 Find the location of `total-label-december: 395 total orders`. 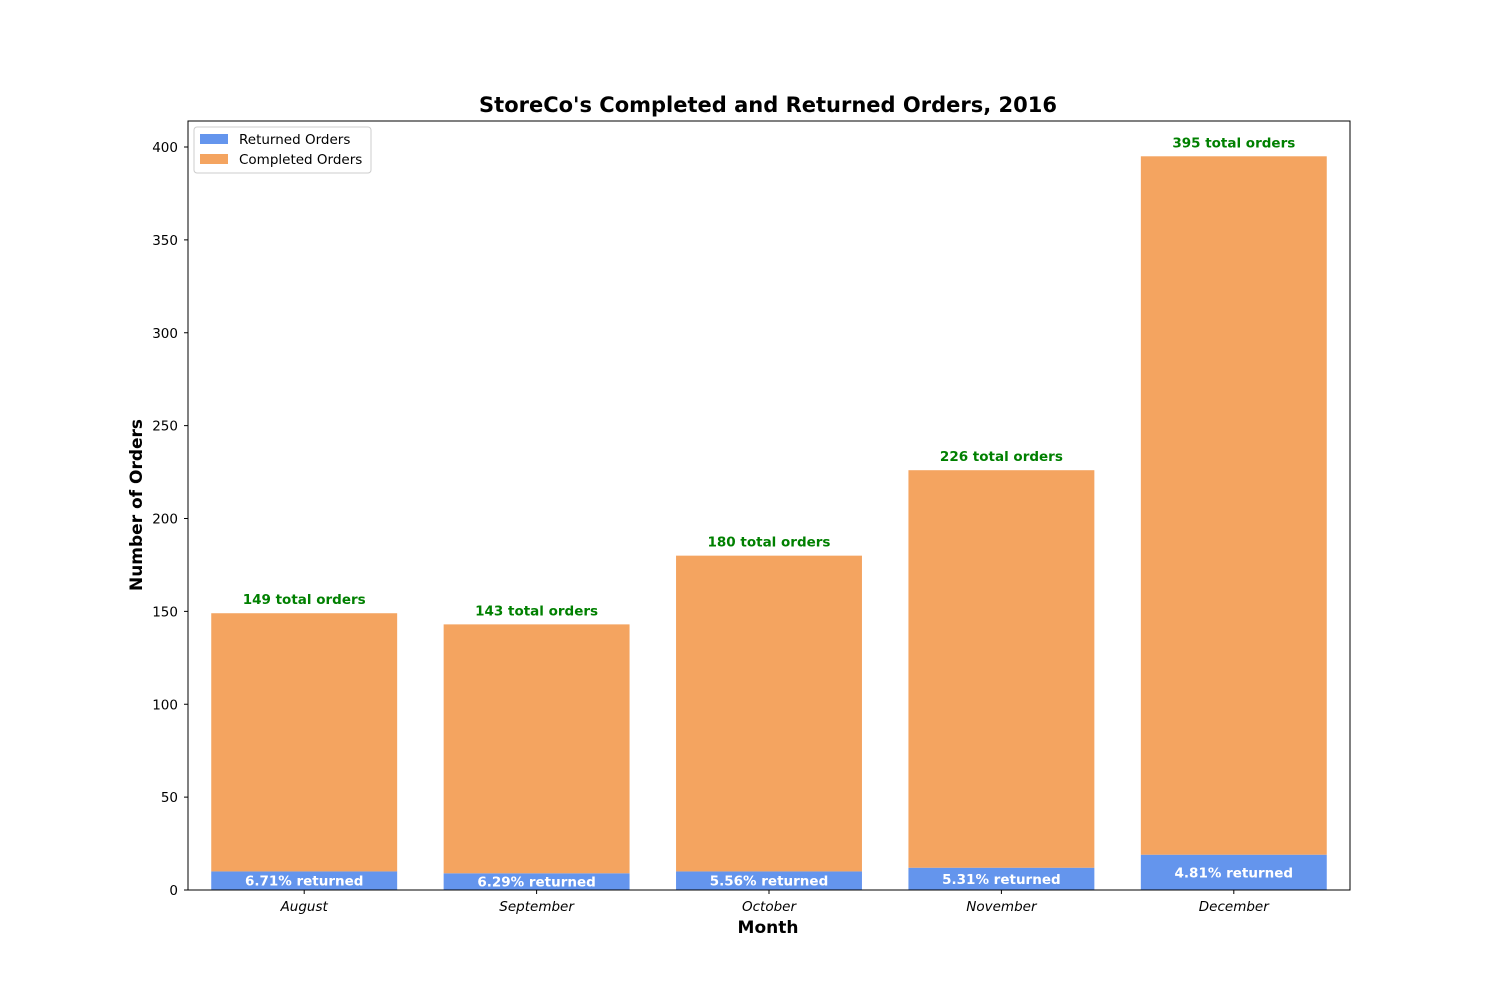

total-label-december: 395 total orders is located at coordinates (1233, 143).